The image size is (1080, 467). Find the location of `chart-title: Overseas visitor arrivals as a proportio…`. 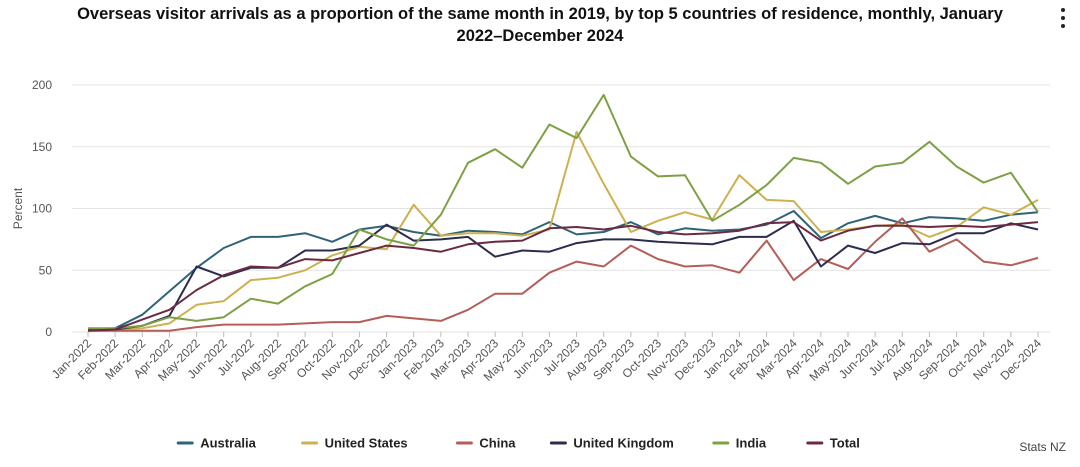

chart-title: Overseas visitor arrivals as a proportio… is located at coordinates (540, 25).